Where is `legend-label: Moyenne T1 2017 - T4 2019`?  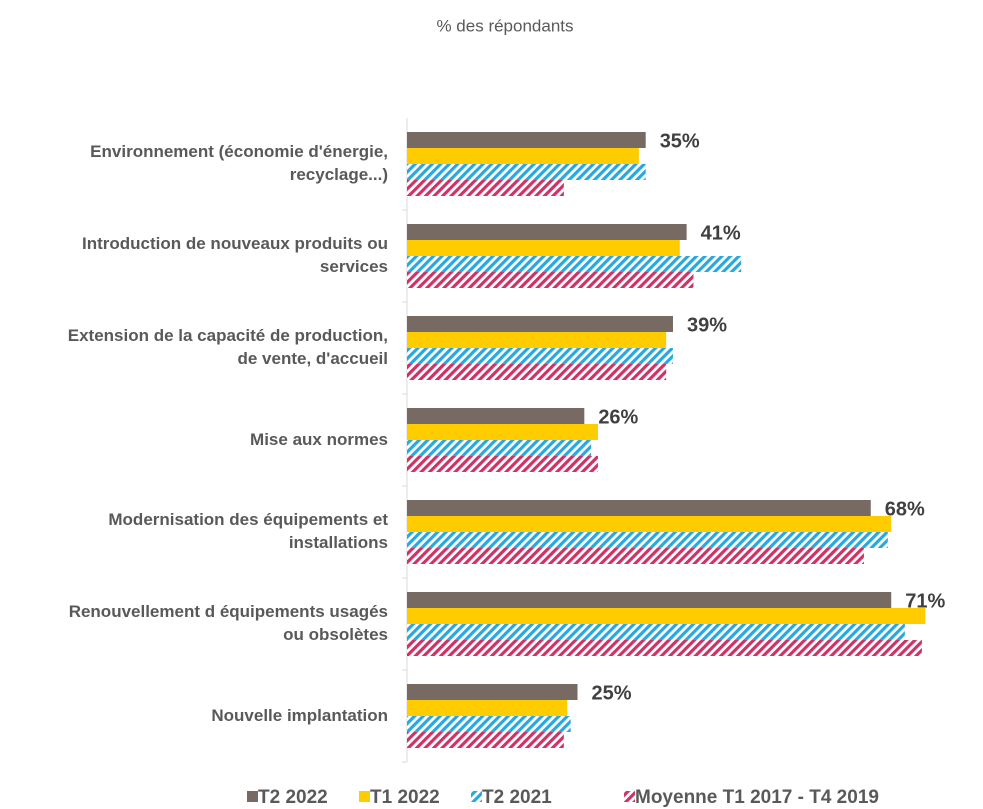 legend-label: Moyenne T1 2017 - T4 2019 is located at coordinates (757, 797).